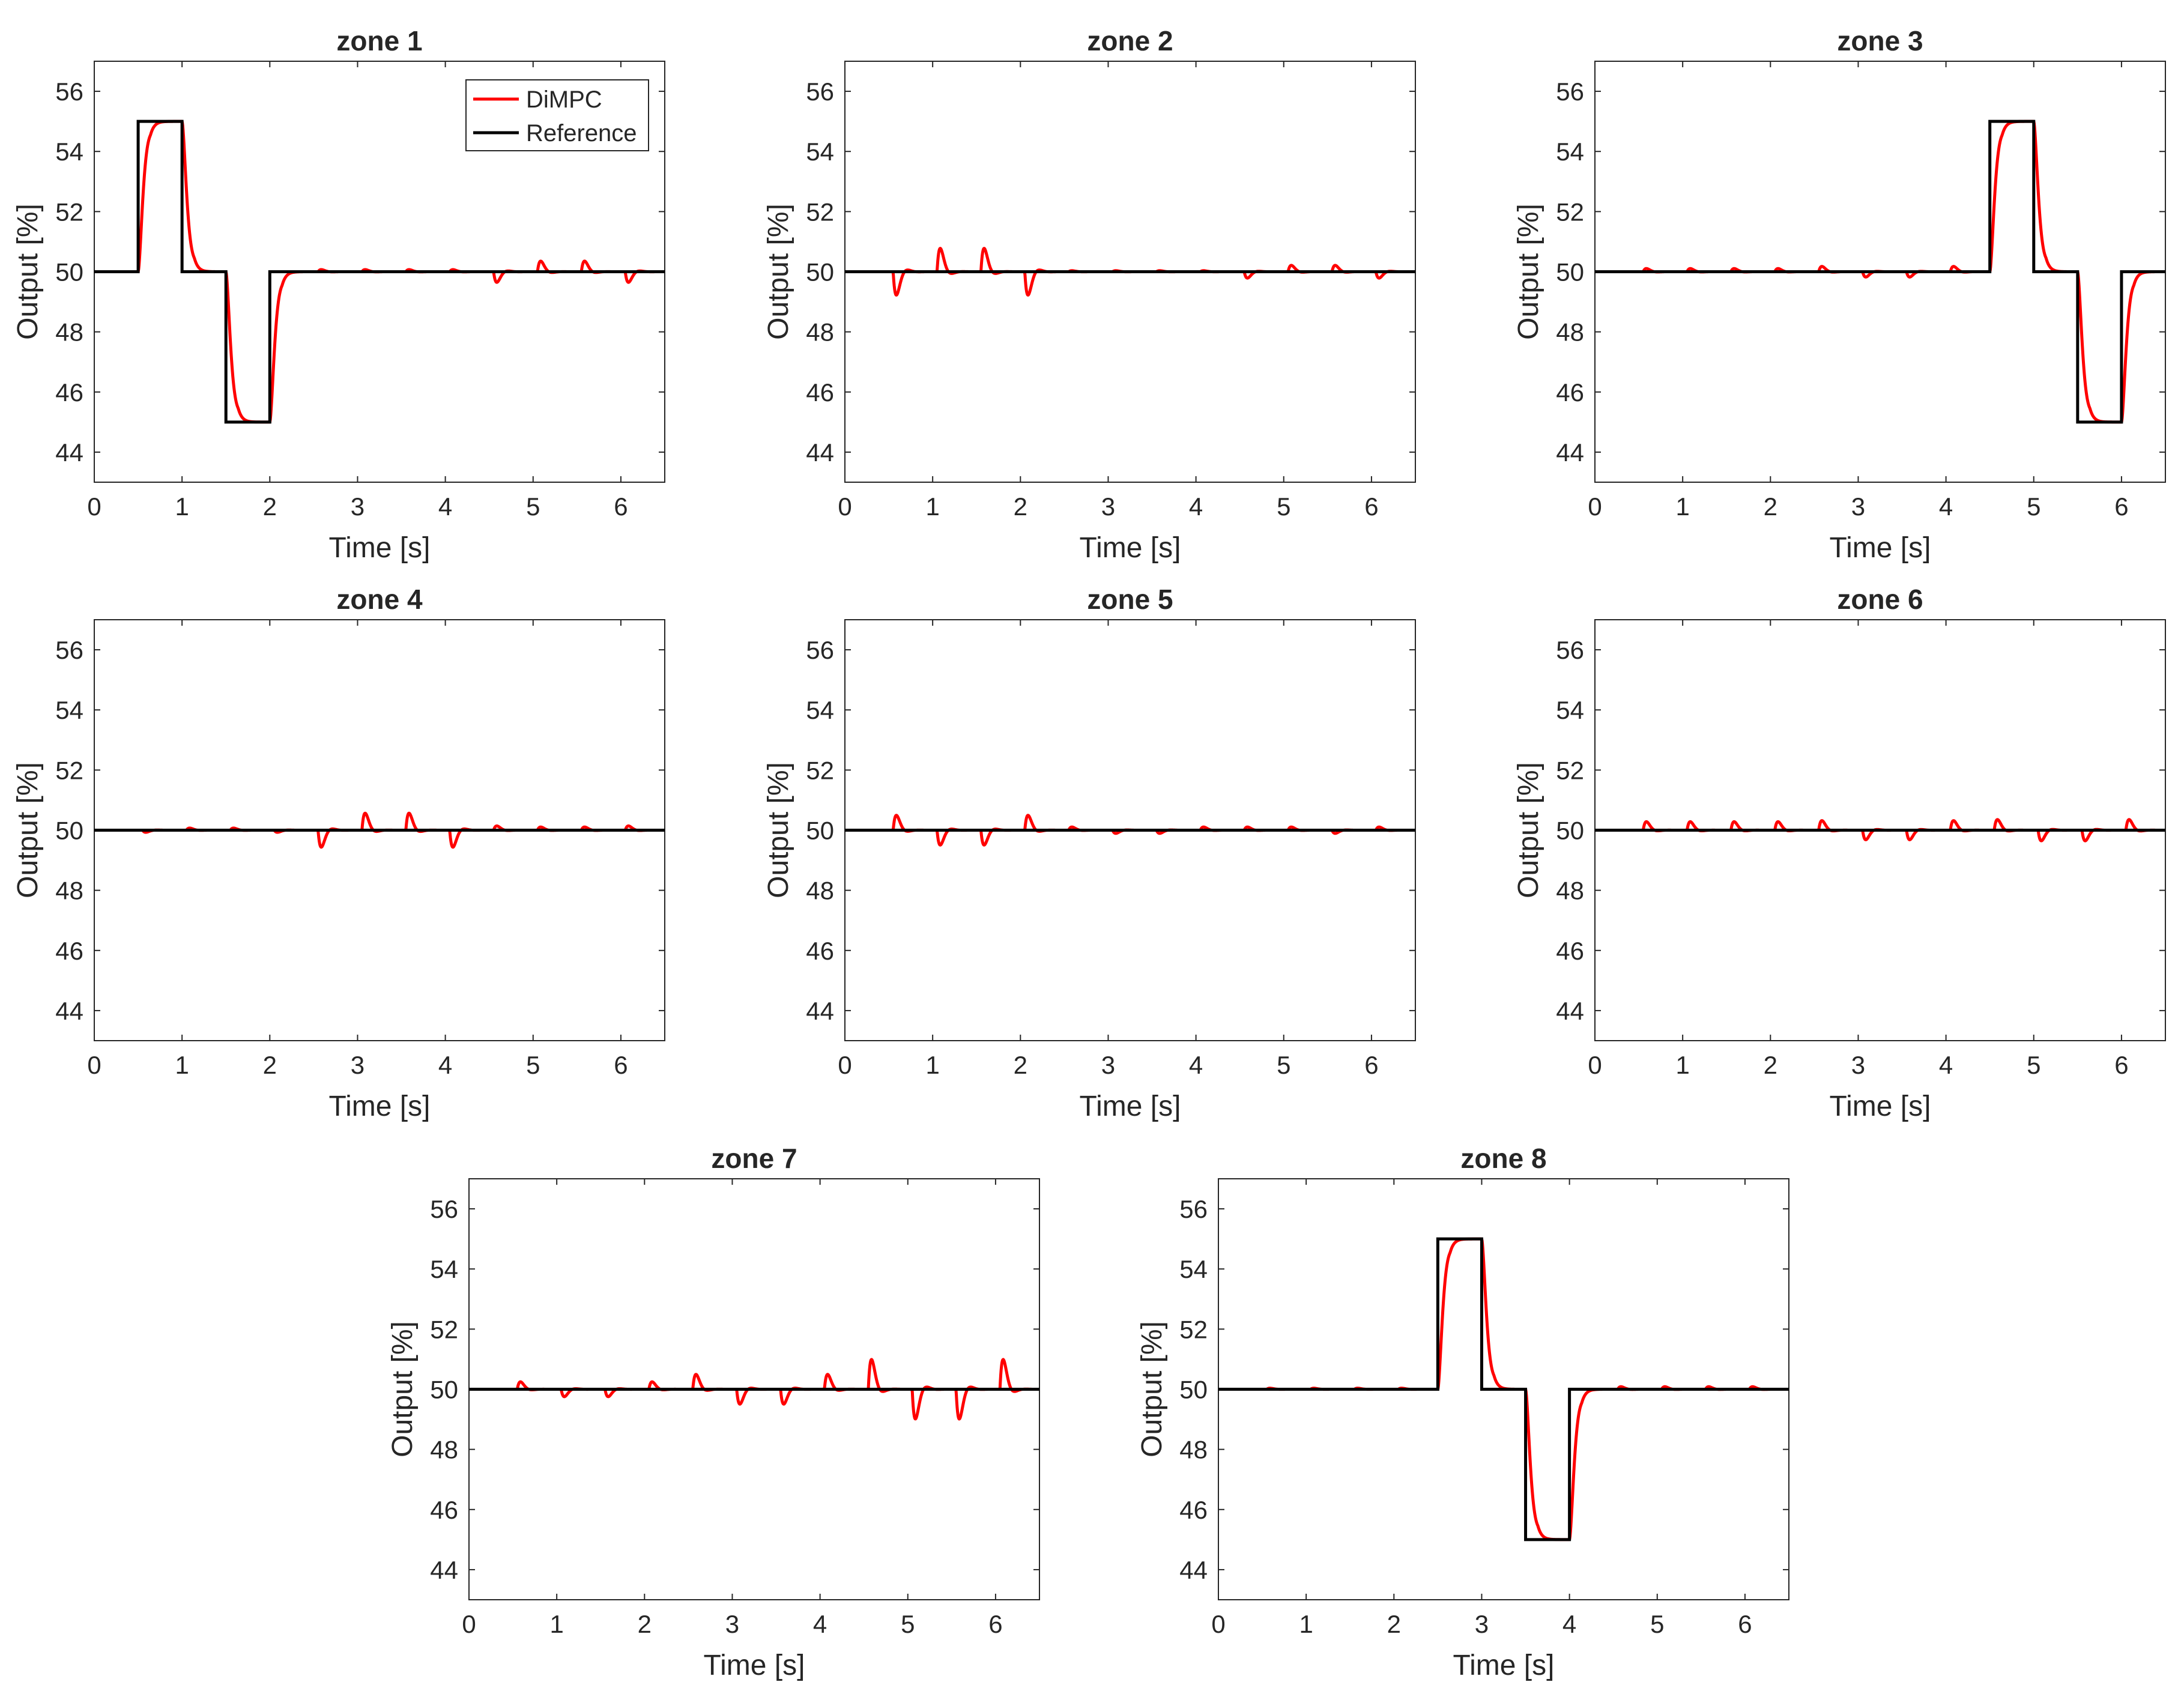  Describe the element at coordinates (754, 1158) in the screenshot. I see `chart-title: zone 7` at that location.